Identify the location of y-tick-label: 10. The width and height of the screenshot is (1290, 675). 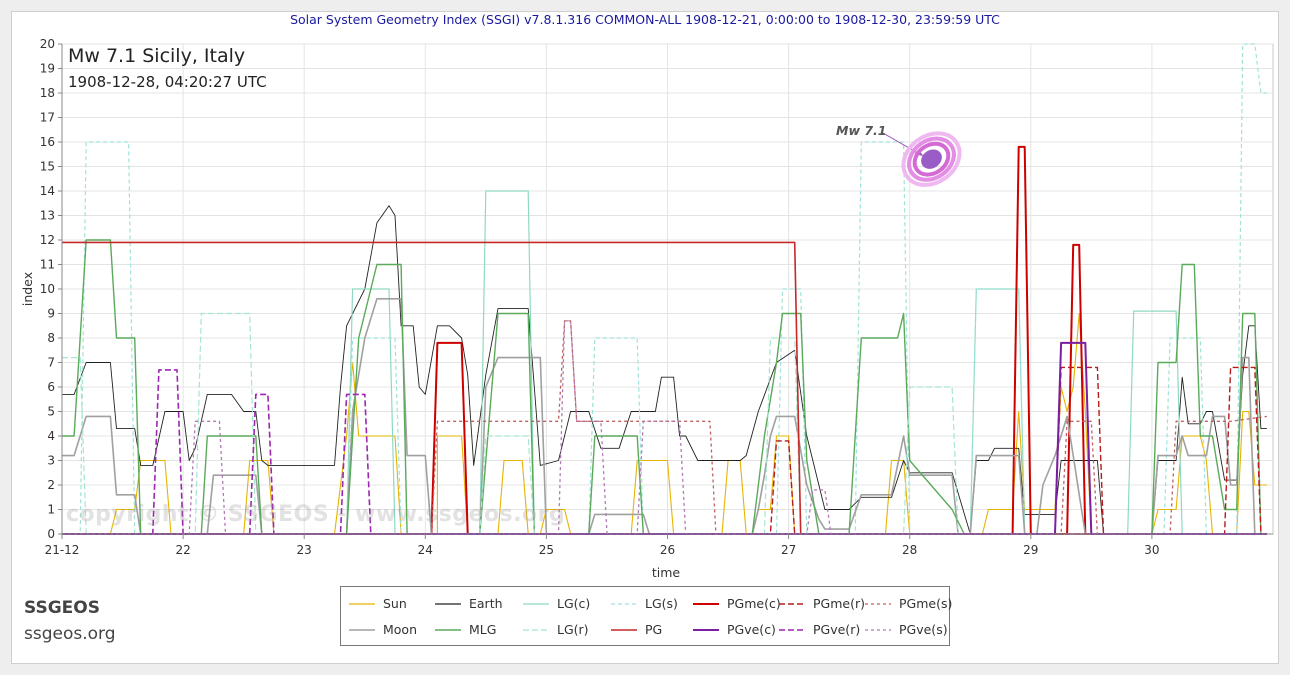
(47, 289).